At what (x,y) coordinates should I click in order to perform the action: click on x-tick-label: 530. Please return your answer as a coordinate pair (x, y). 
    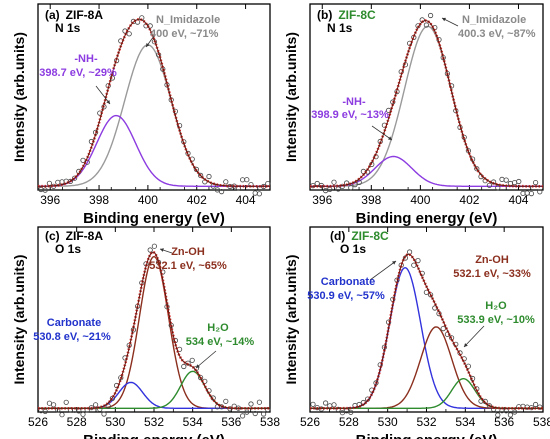
    Looking at the image, I should click on (388, 422).